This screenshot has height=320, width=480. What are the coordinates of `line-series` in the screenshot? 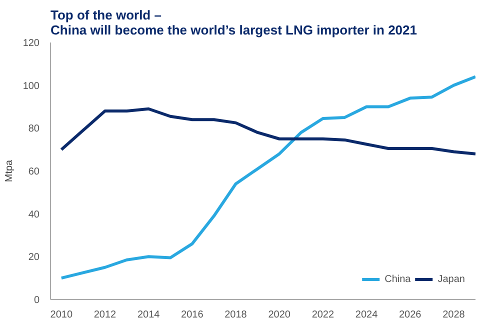 It's located at (268, 131).